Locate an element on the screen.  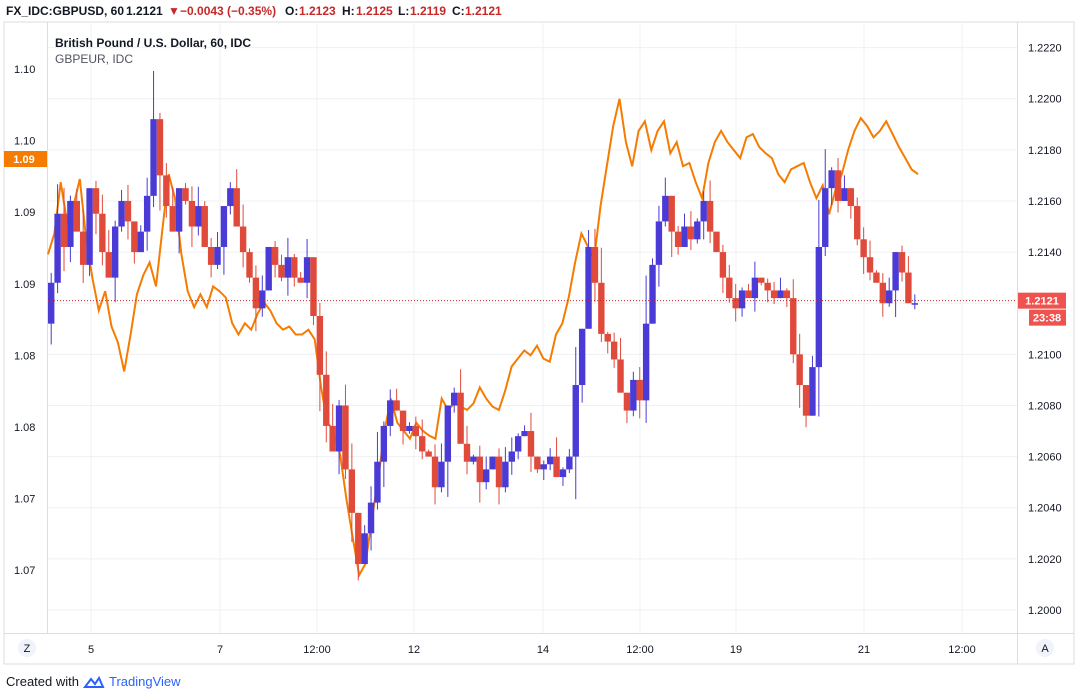
right-tick-label: 1.2200 is located at coordinates (1045, 100).